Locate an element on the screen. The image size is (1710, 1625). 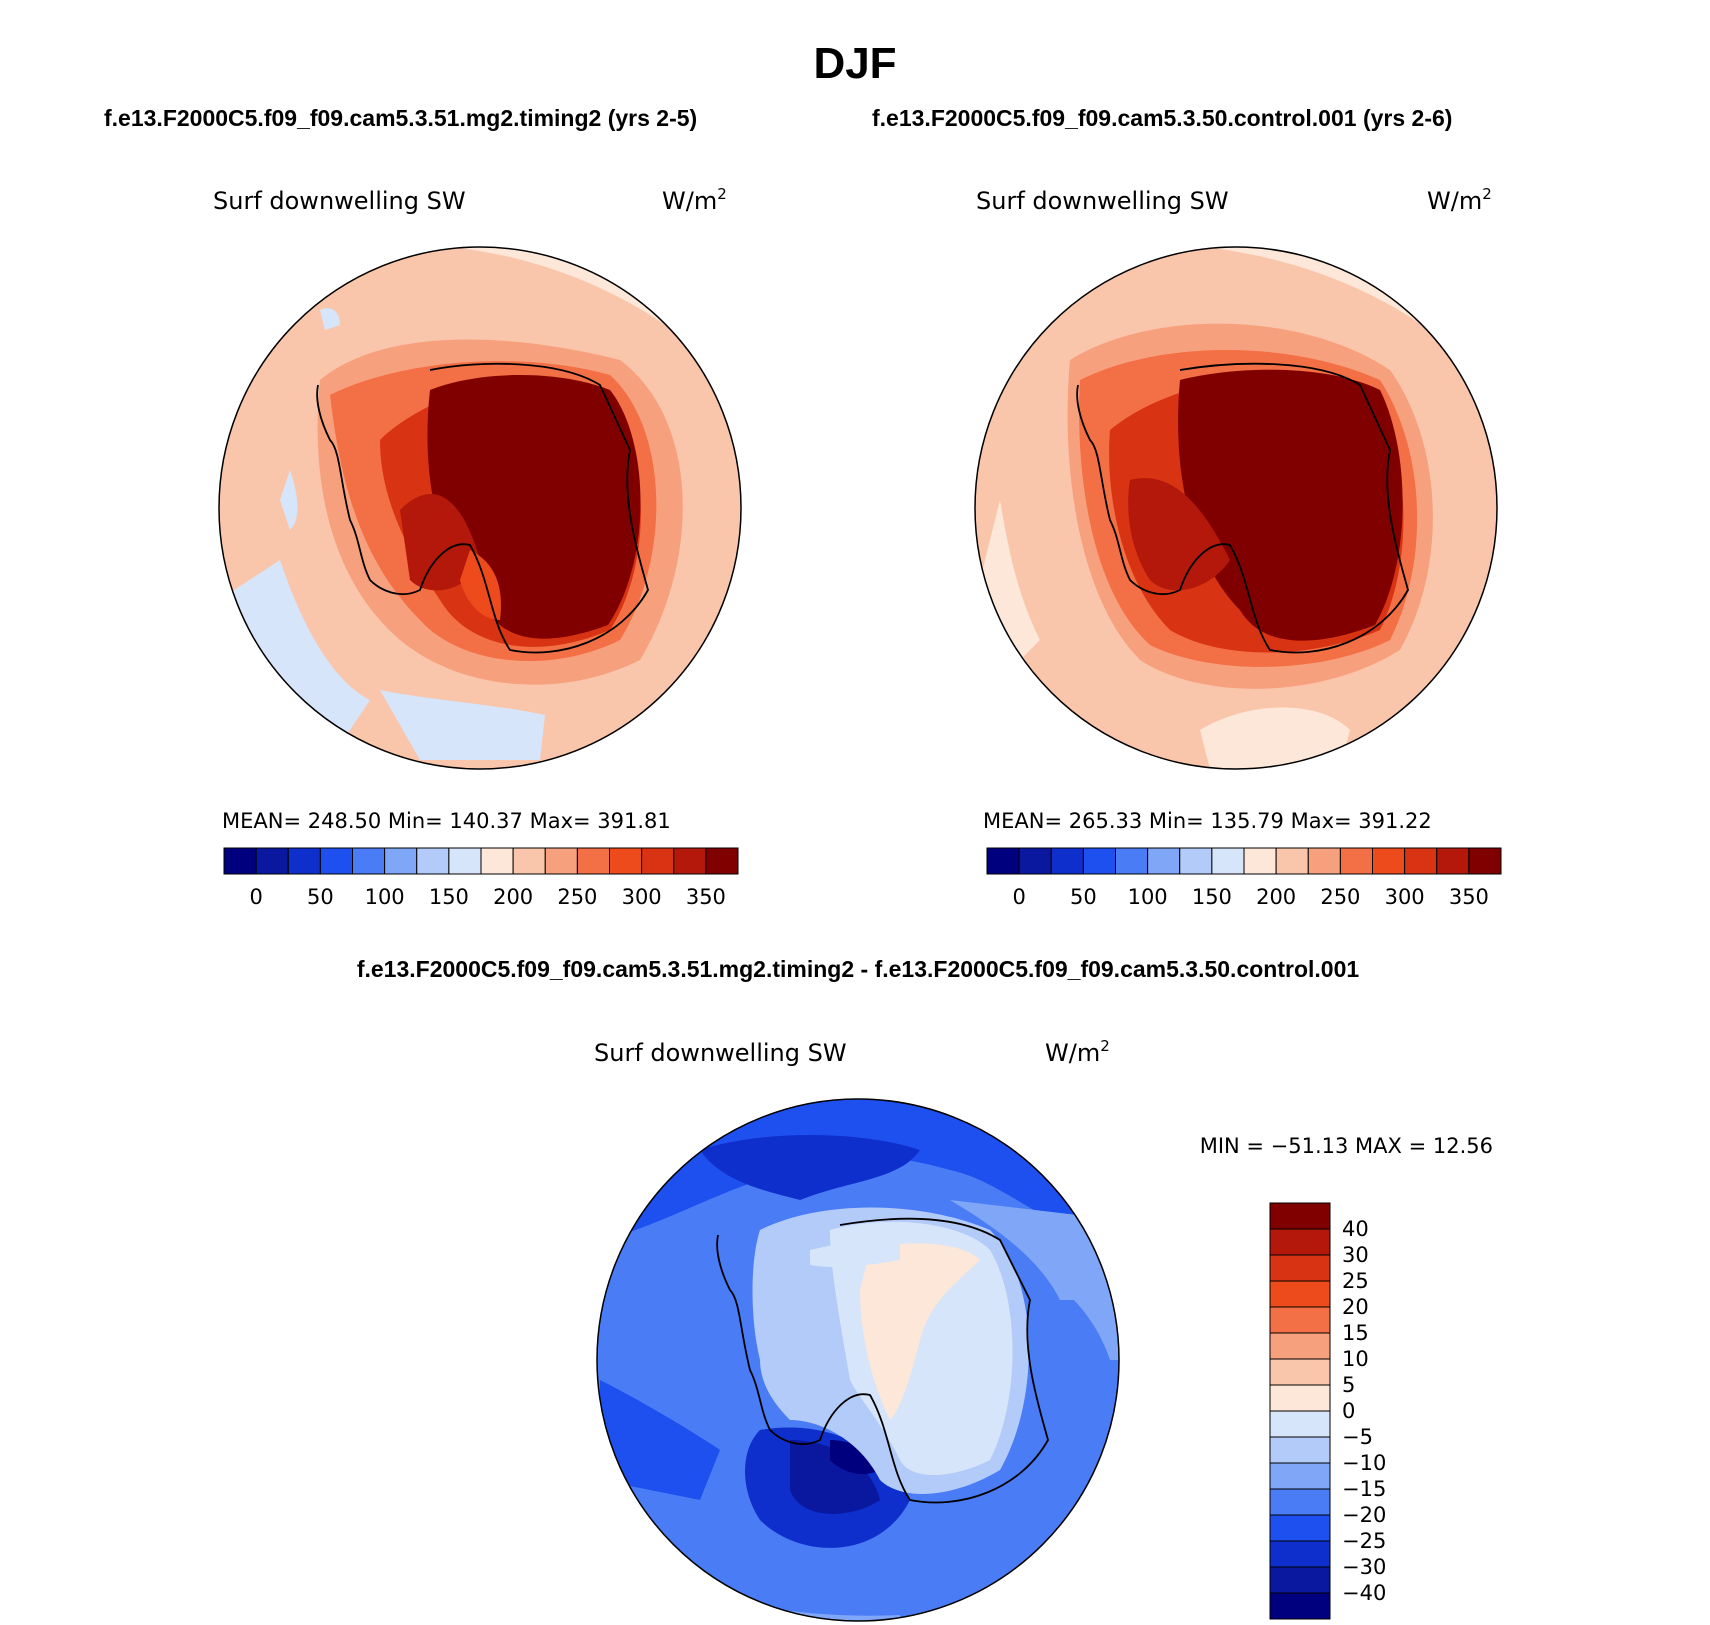
colorbar-c-tick-label: 15 is located at coordinates (1355, 1333).